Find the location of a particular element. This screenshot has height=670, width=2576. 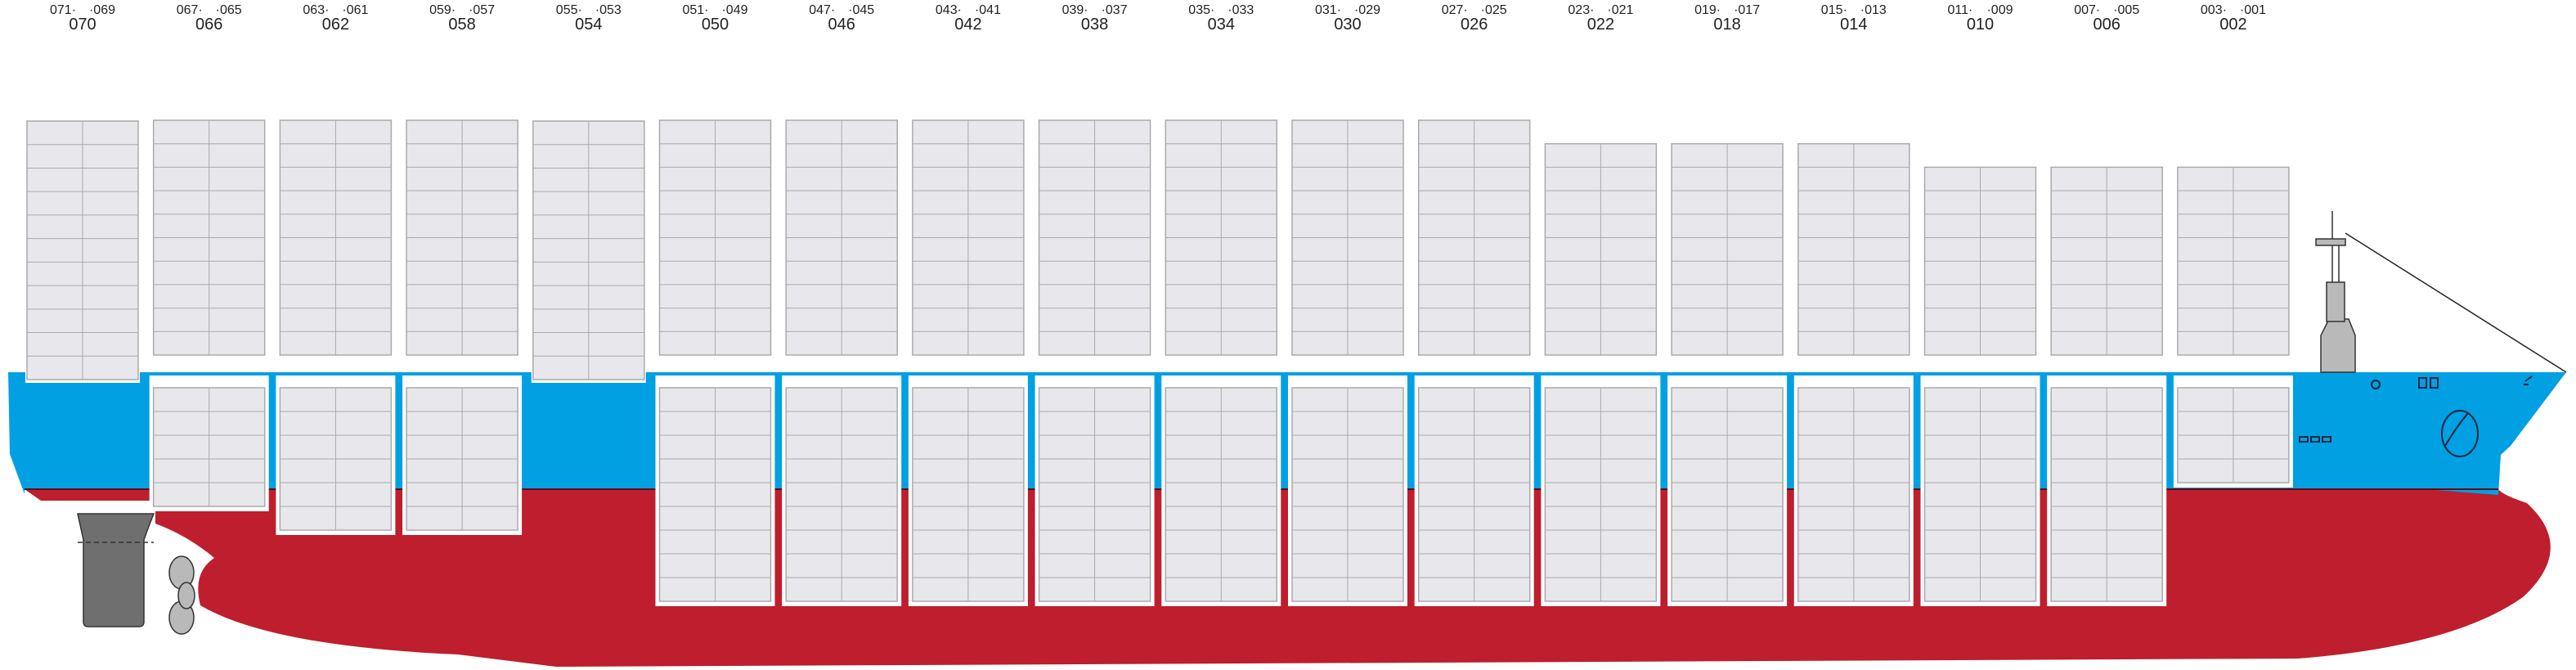

bay-label-right: ·045 is located at coordinates (862, 10).